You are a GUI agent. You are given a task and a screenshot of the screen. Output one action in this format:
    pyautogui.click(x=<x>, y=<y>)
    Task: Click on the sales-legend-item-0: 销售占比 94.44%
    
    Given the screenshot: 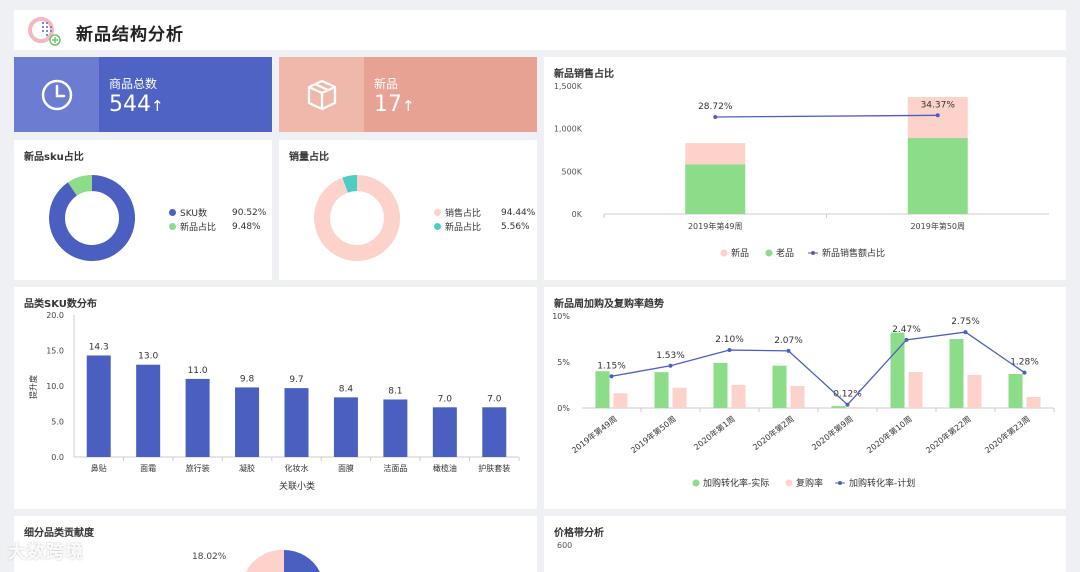 What is the action you would take?
    pyautogui.click(x=484, y=212)
    